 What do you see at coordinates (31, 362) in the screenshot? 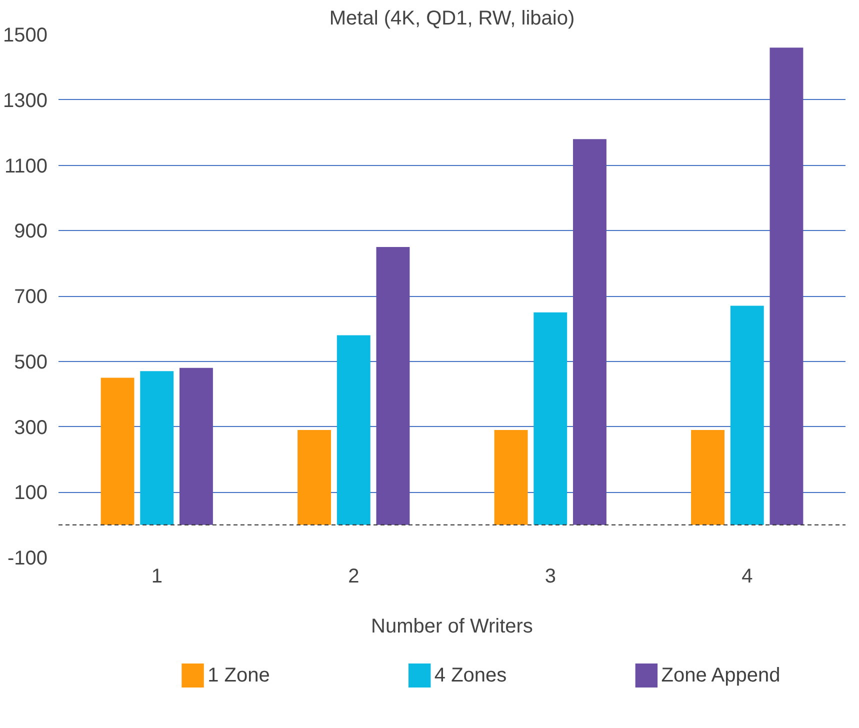
I see `y-tick-label: 500` at bounding box center [31, 362].